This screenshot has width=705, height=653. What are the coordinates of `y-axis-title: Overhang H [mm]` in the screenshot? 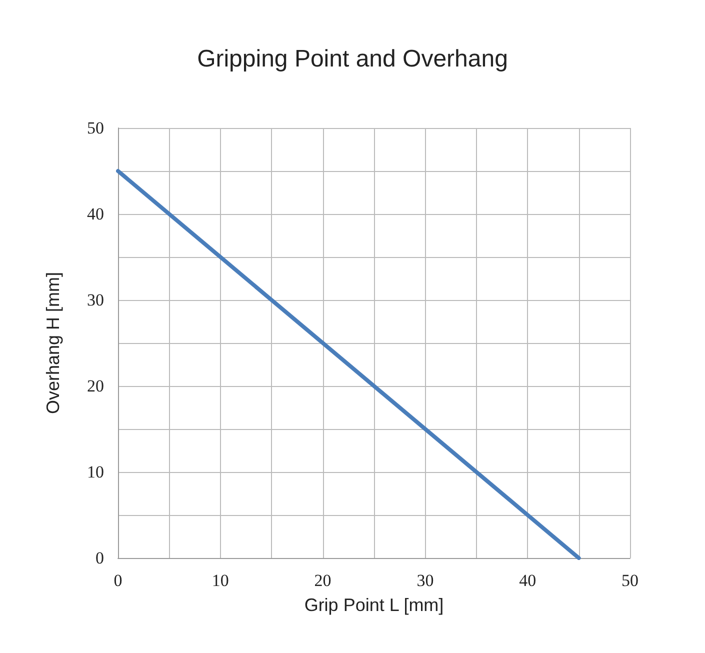 It's located at (53, 343).